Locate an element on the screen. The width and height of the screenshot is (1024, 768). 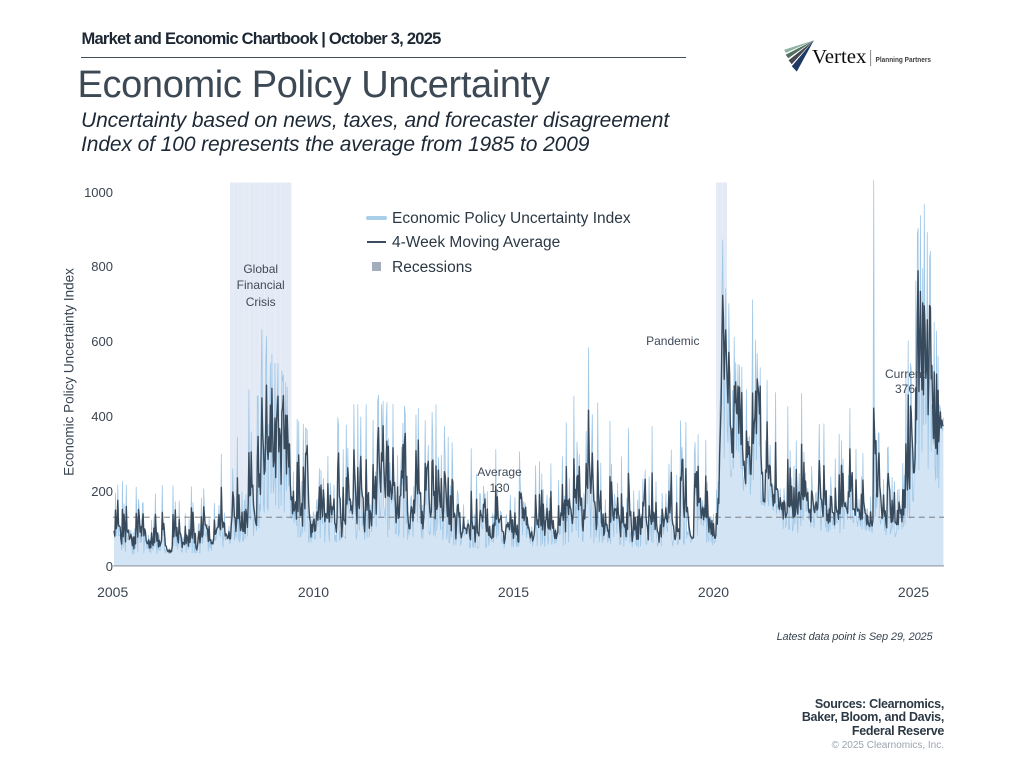
svg-text: Vertex is located at coordinates (839, 57).